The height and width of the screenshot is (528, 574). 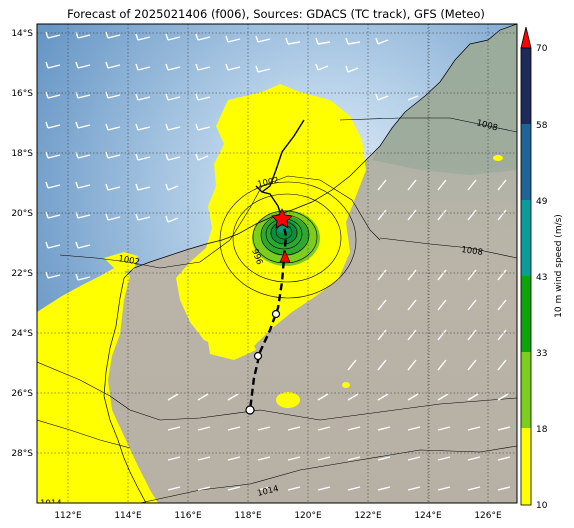 I want to click on colorbar-tick: 10, so click(x=542, y=506).